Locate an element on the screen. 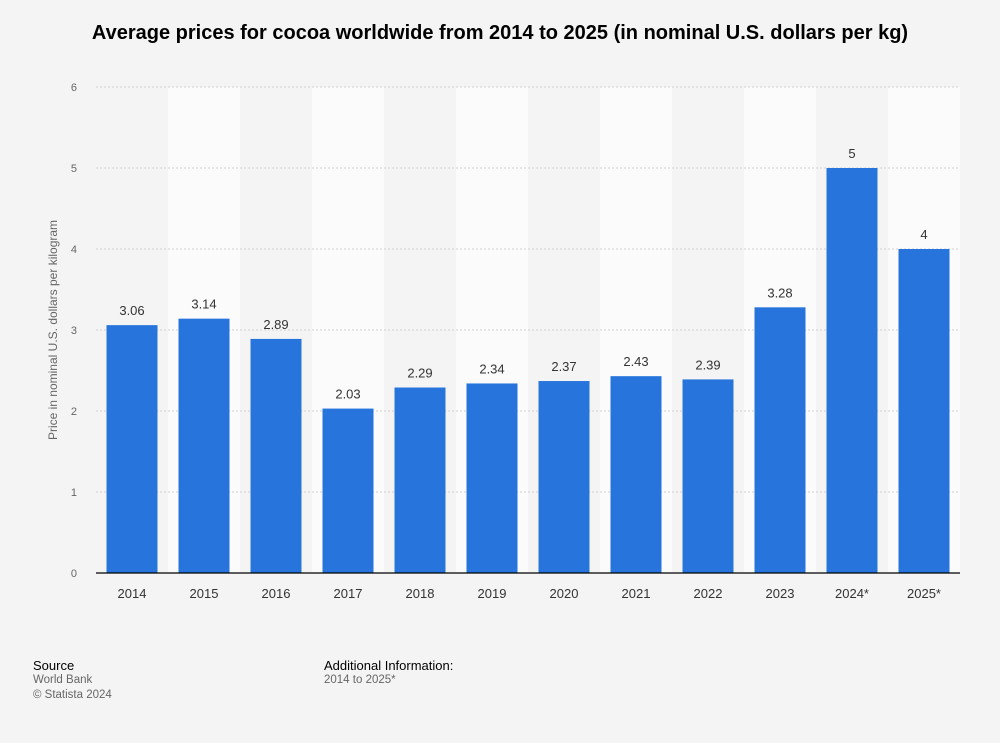 This screenshot has width=1000, height=743. source-line: World Bank is located at coordinates (63, 680).